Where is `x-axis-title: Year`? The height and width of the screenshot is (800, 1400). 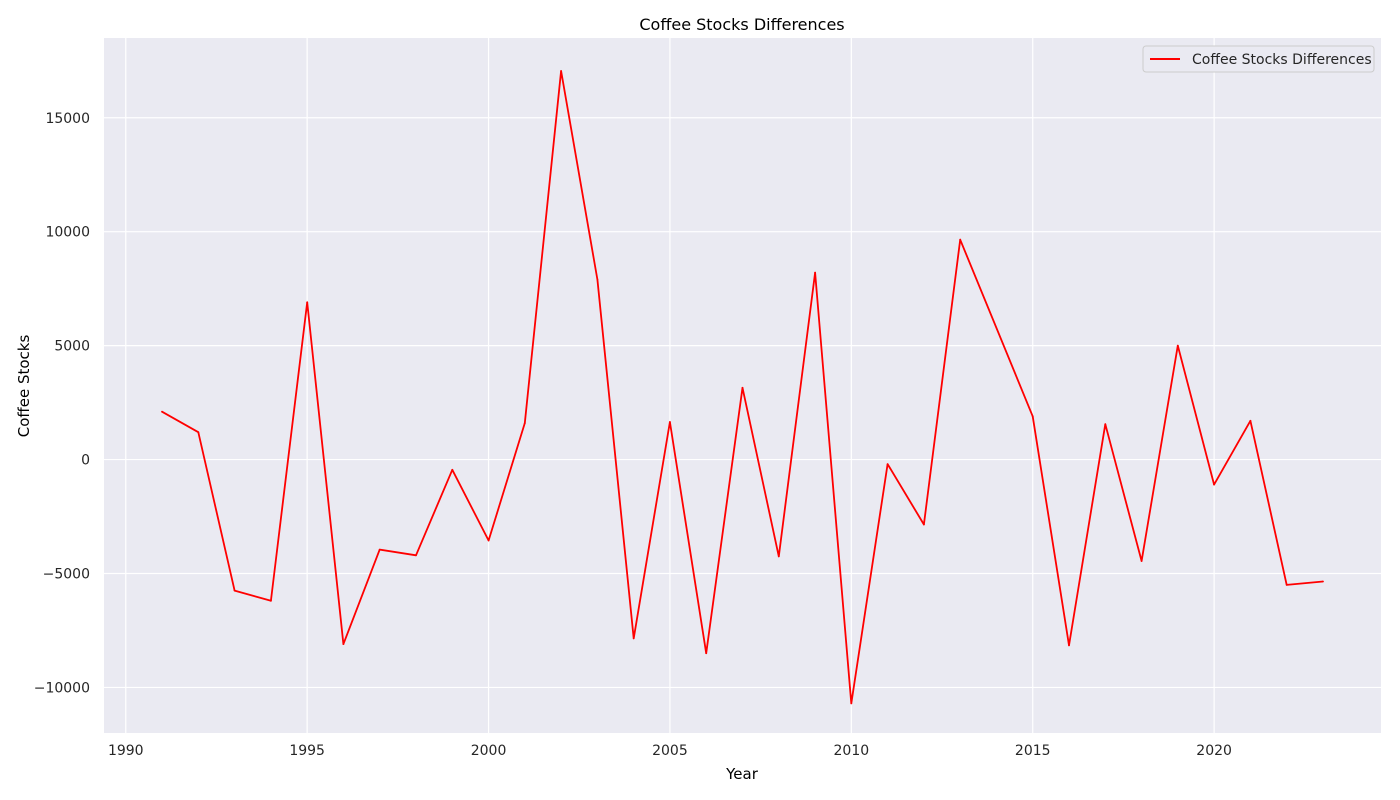 x-axis-title: Year is located at coordinates (742, 774).